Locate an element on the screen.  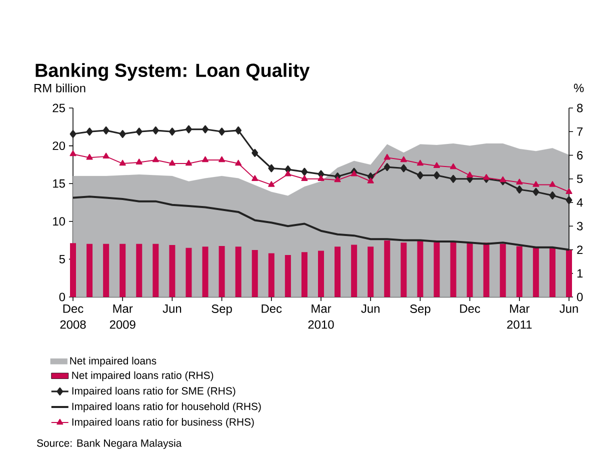
legend-label: Net impaired loans ratio (RHS) is located at coordinates (143, 376).